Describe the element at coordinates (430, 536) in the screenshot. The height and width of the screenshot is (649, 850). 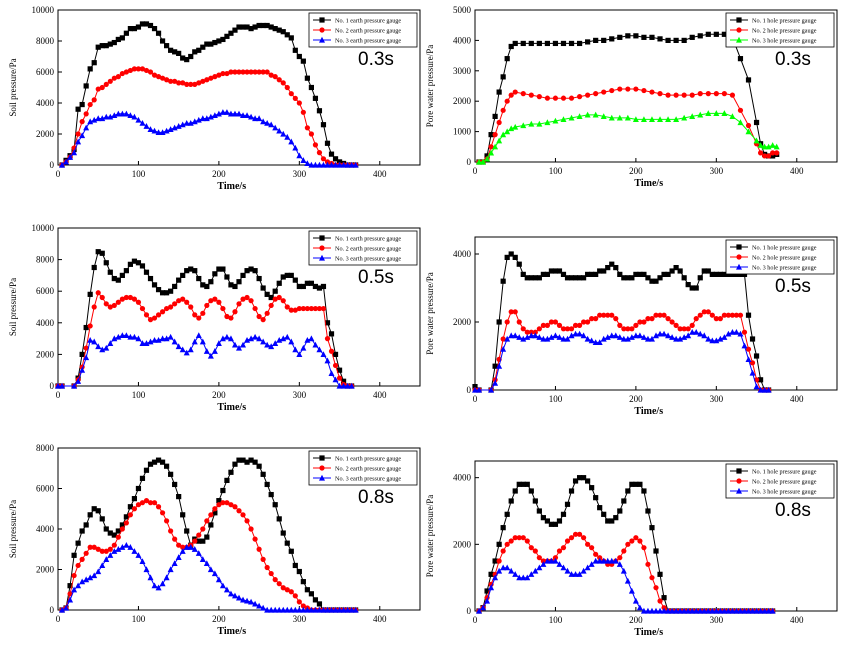
I see `y-axis-label: Pore water pressure/Pa` at that location.